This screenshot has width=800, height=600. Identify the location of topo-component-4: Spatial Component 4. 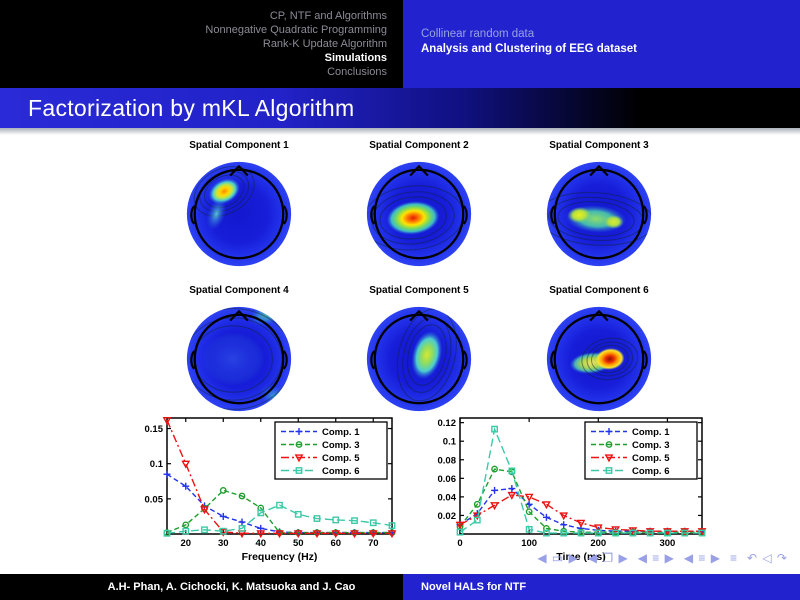
(239, 353).